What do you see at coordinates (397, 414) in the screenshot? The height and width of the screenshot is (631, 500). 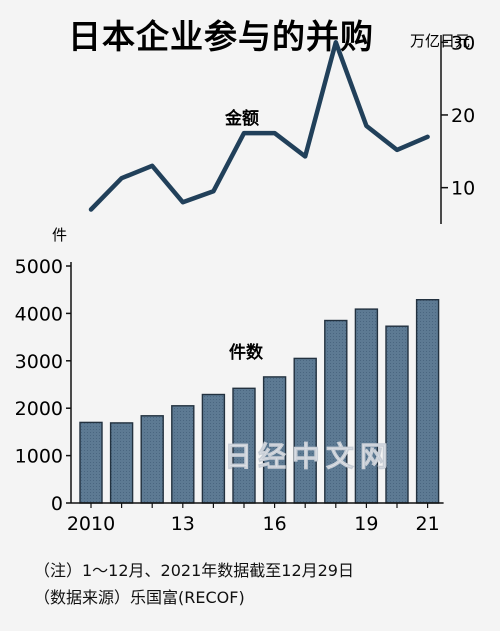 I see `count-bar-2020` at bounding box center [397, 414].